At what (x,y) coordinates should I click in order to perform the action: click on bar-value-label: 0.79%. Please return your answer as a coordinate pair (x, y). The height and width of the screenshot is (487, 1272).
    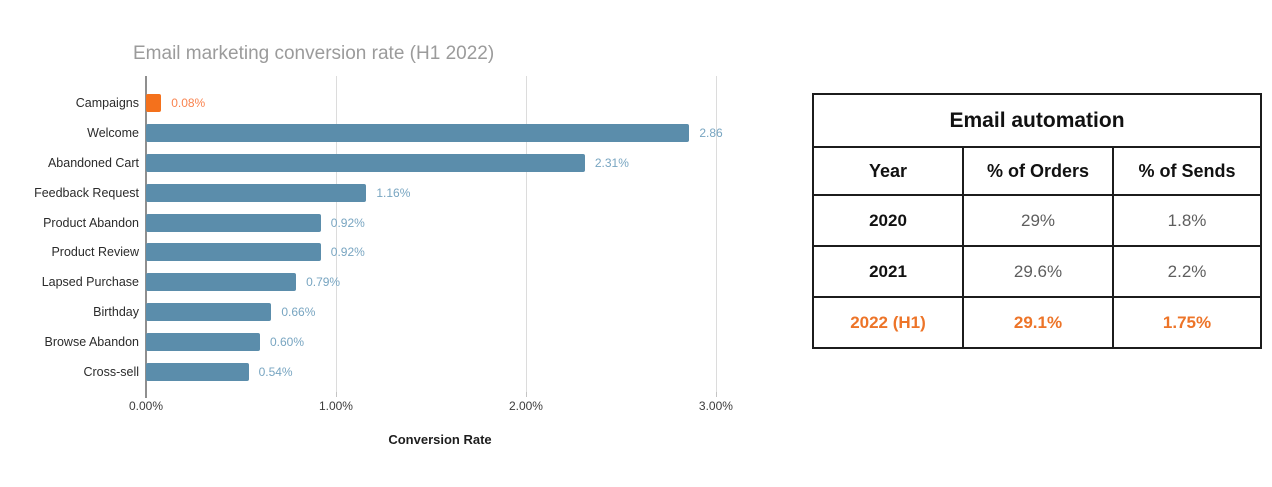
    Looking at the image, I should click on (323, 282).